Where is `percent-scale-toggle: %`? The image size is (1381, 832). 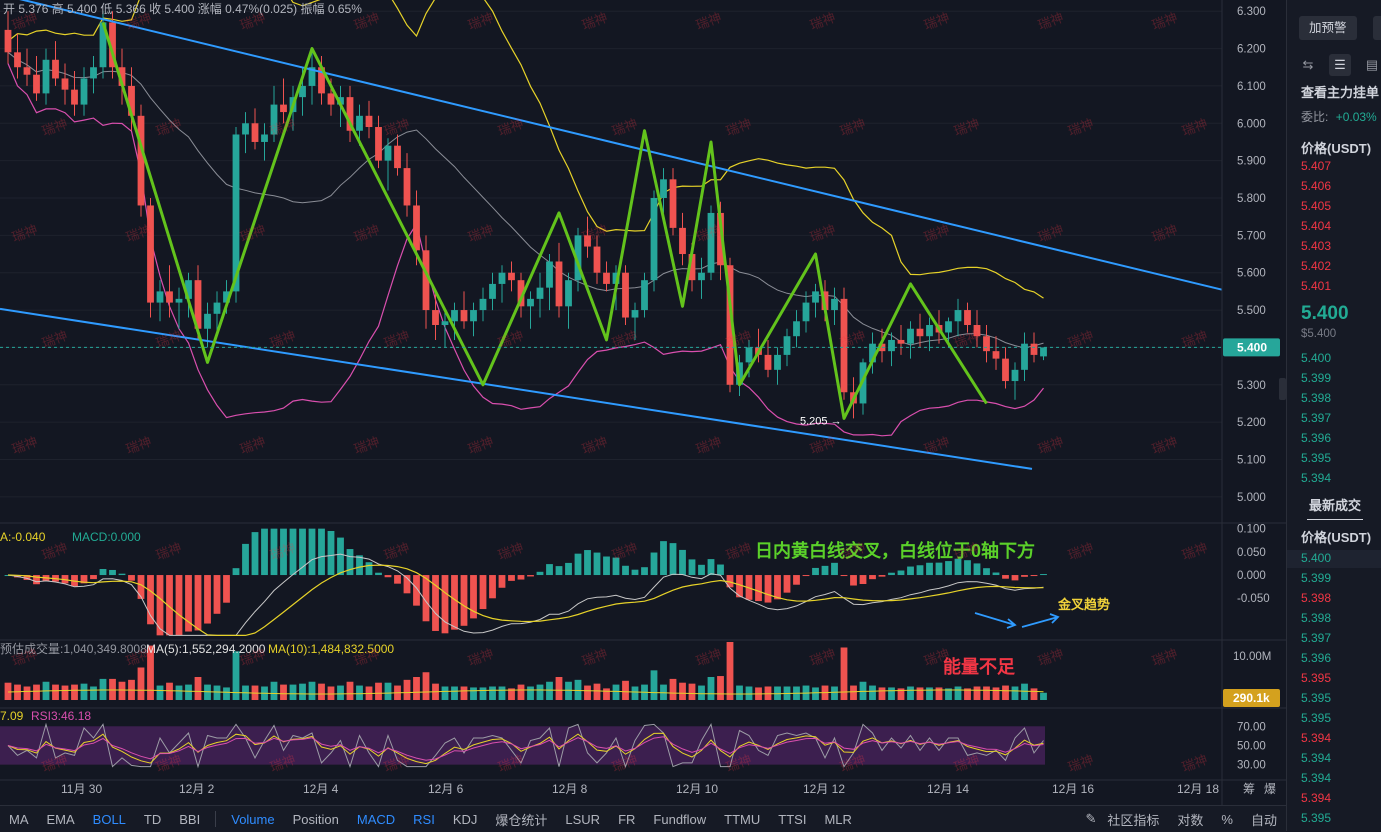
percent-scale-toggle: % is located at coordinates (1227, 819).